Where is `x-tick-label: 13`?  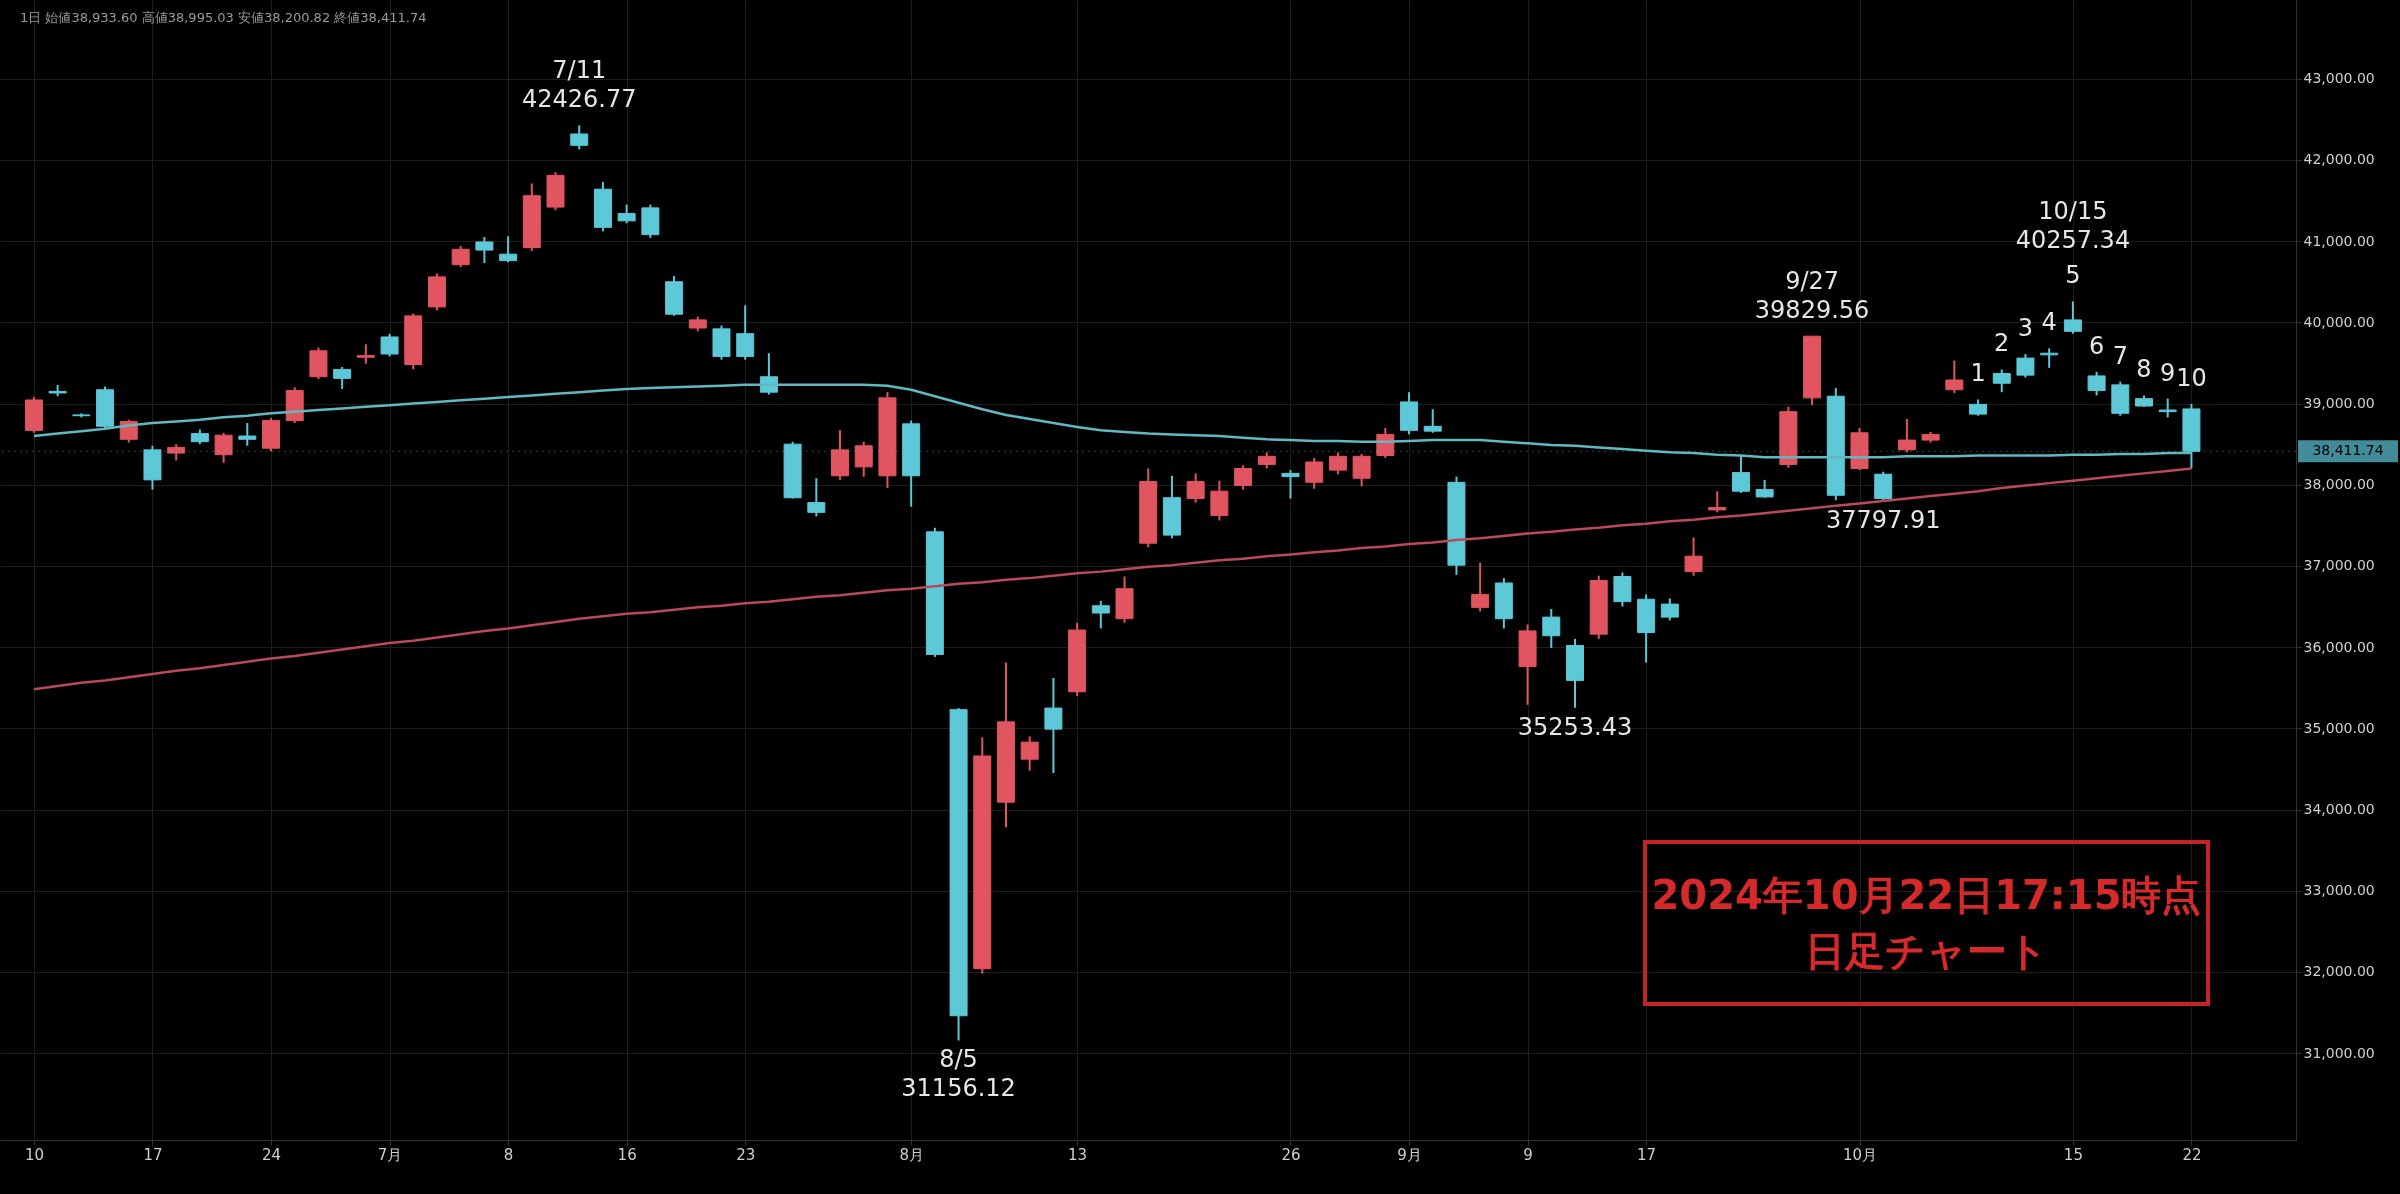 x-tick-label: 13 is located at coordinates (1078, 1154).